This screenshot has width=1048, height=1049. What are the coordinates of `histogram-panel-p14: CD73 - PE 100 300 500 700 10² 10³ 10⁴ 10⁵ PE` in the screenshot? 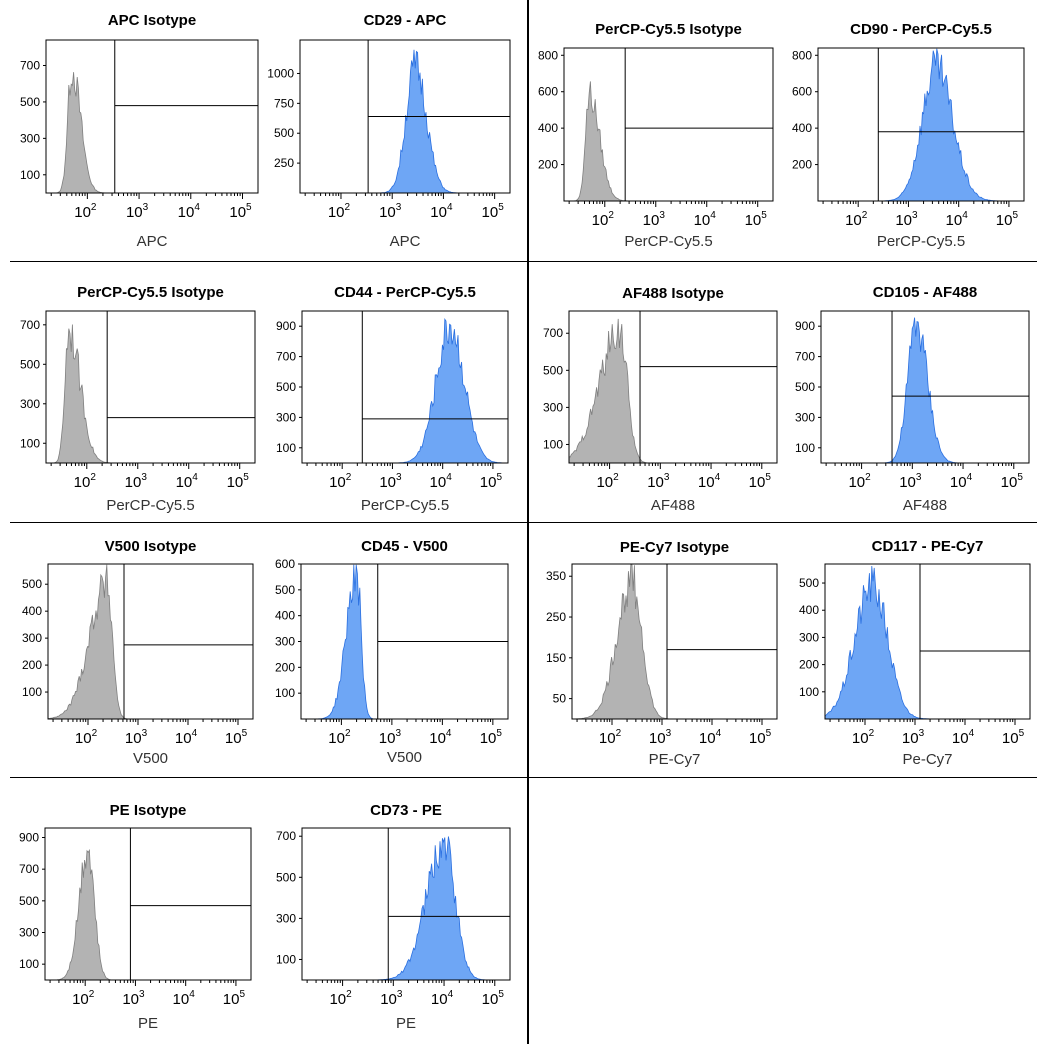 It's located at (393, 917).